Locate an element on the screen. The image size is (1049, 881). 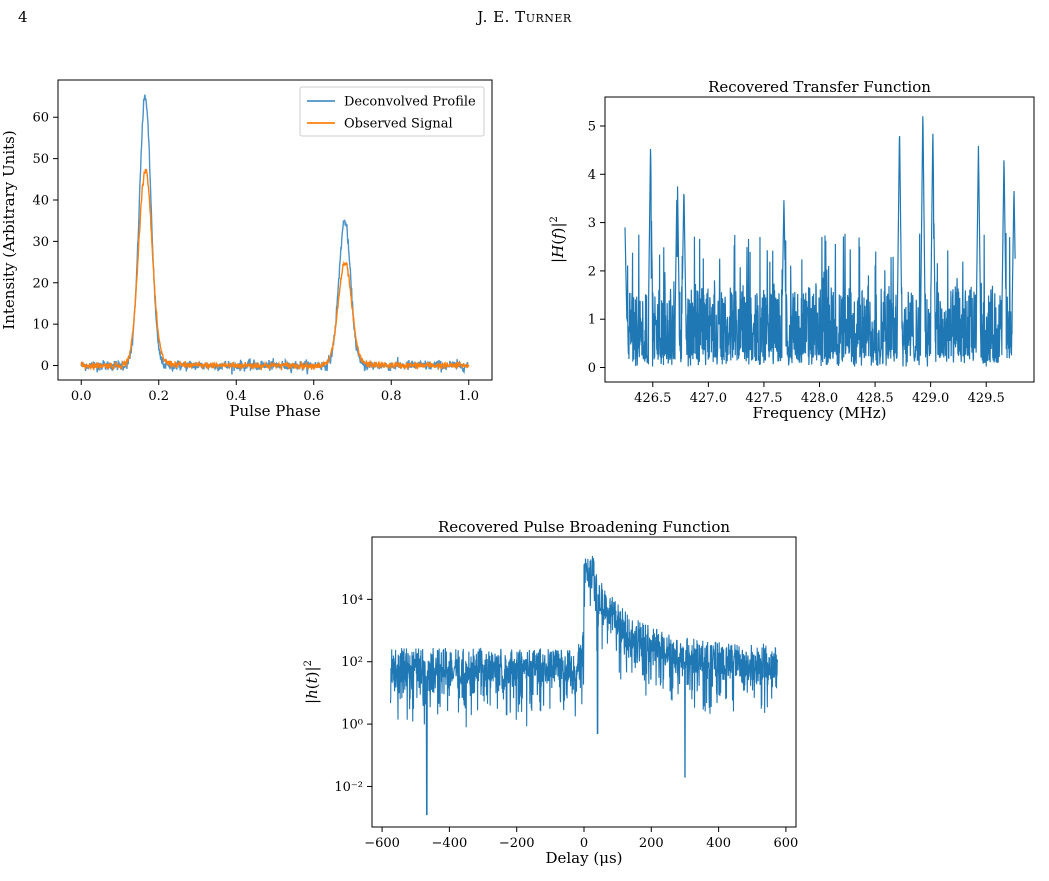
page-number: 4 is located at coordinates (23, 17).